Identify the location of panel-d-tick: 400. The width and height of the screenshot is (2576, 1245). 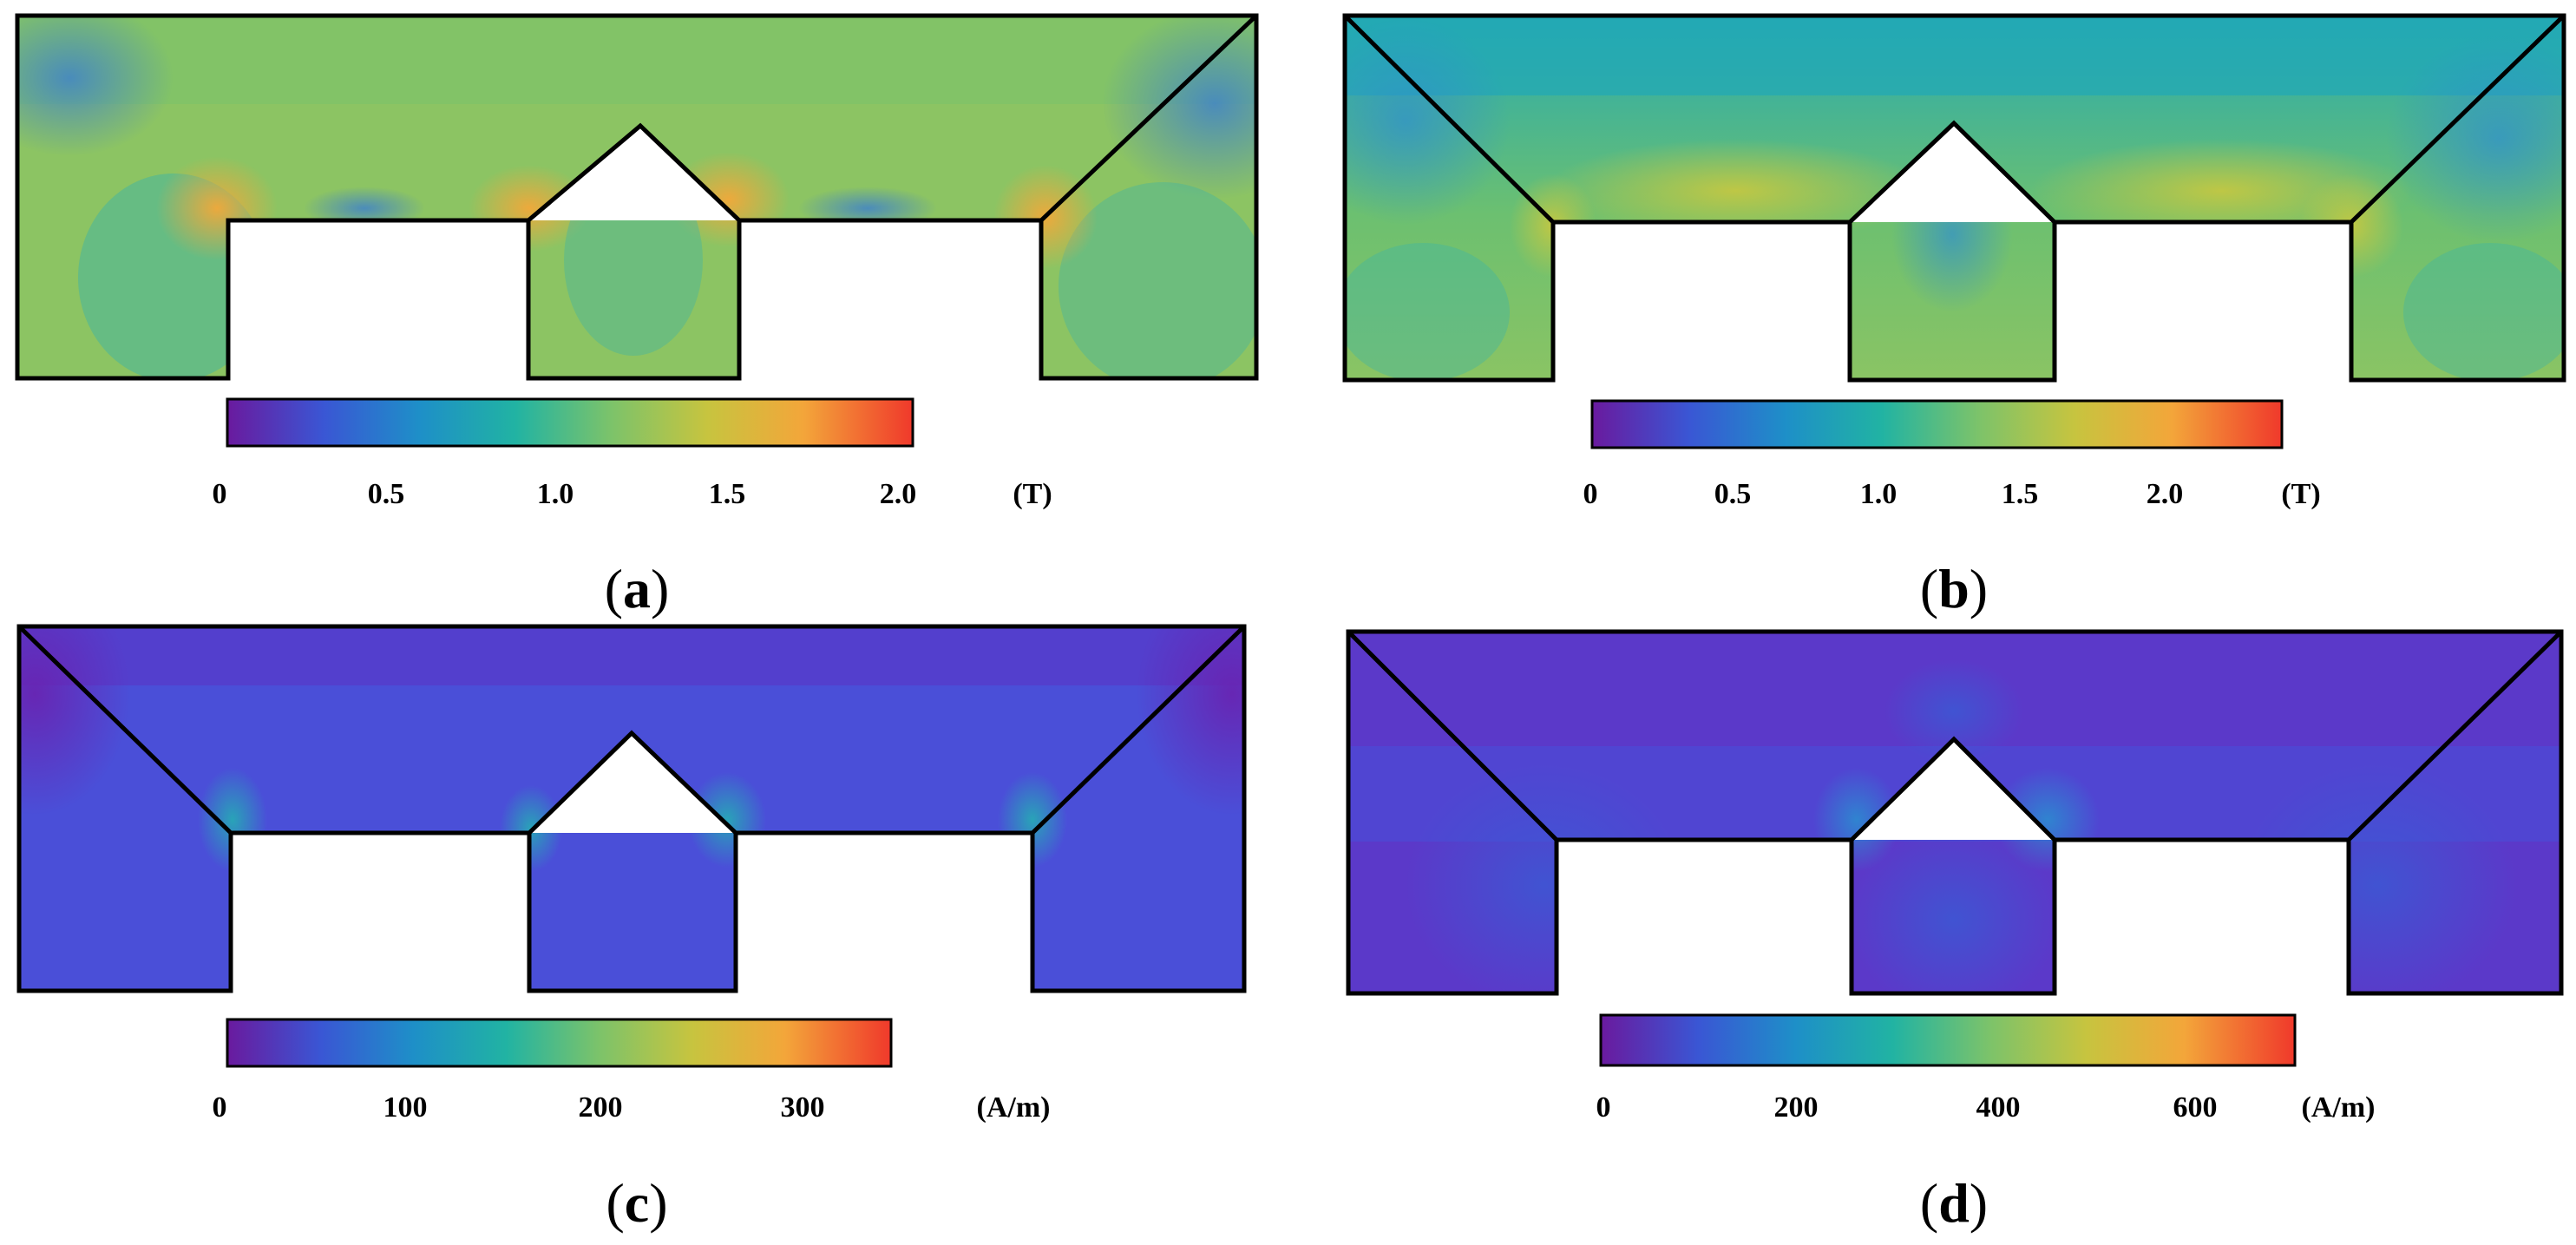
(1998, 1107).